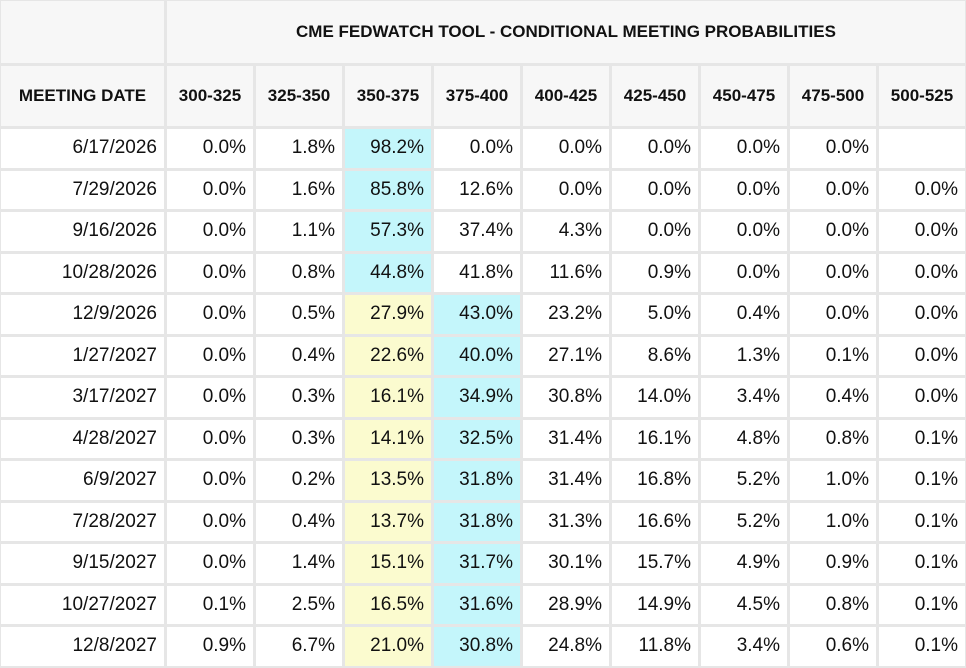 This screenshot has width=966, height=668. I want to click on meeting-date: 10/28/2026, so click(82, 272).